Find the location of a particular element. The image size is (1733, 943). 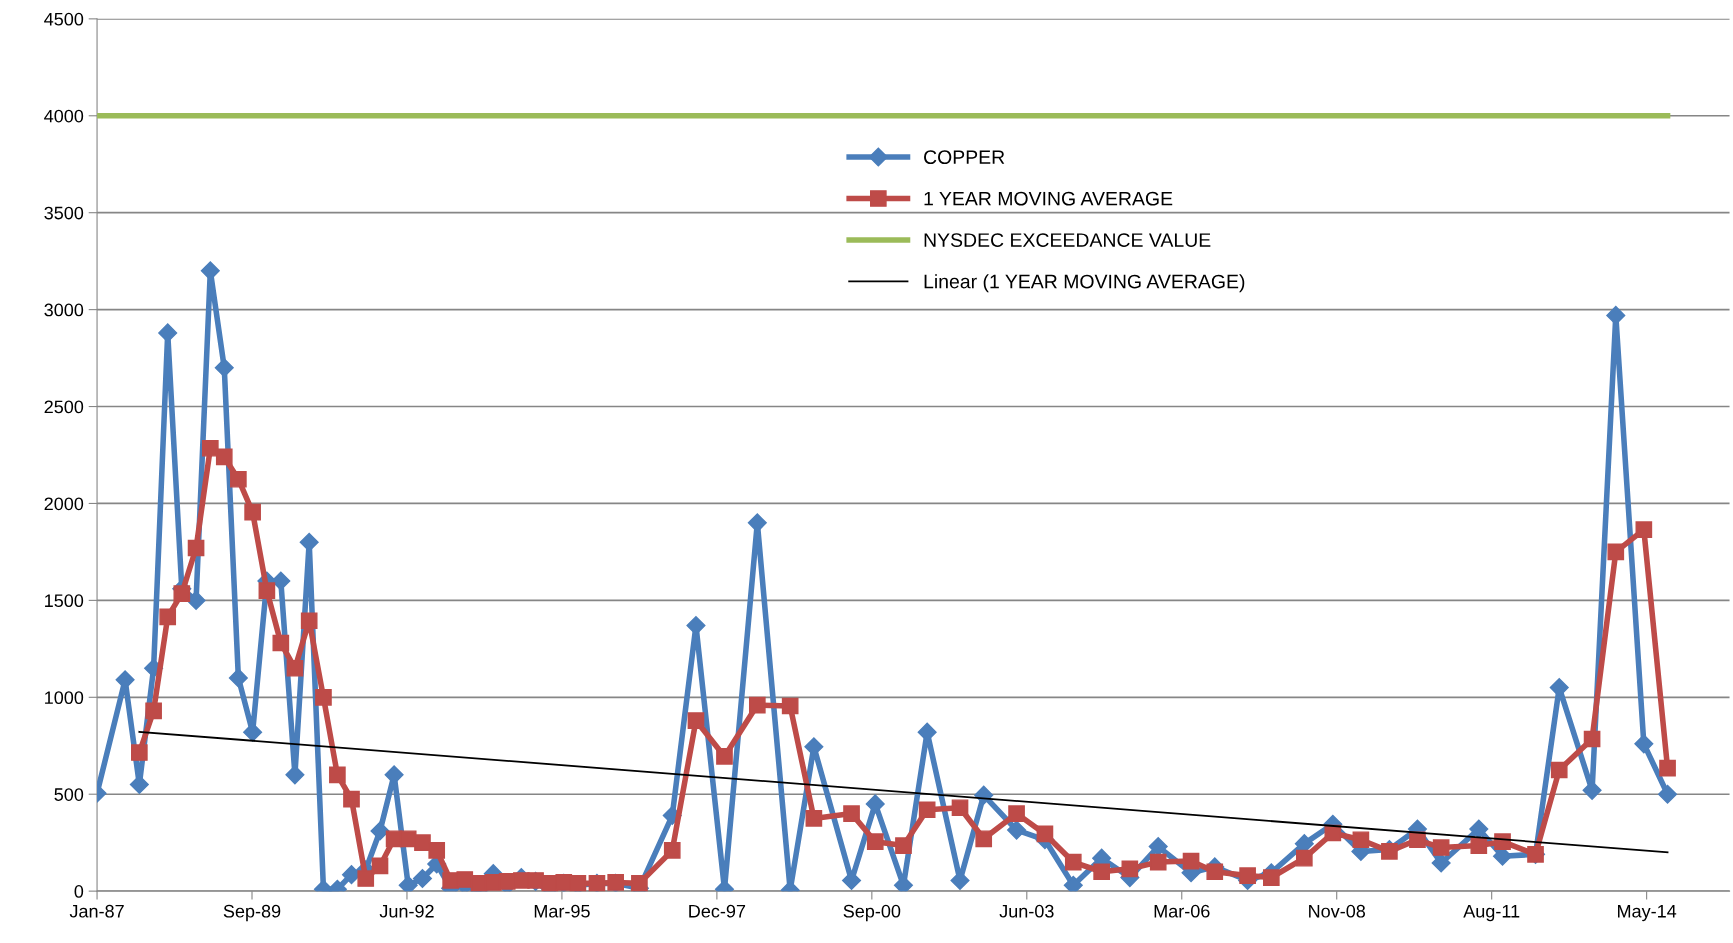

y-tick-label: 2500 is located at coordinates (64, 407).